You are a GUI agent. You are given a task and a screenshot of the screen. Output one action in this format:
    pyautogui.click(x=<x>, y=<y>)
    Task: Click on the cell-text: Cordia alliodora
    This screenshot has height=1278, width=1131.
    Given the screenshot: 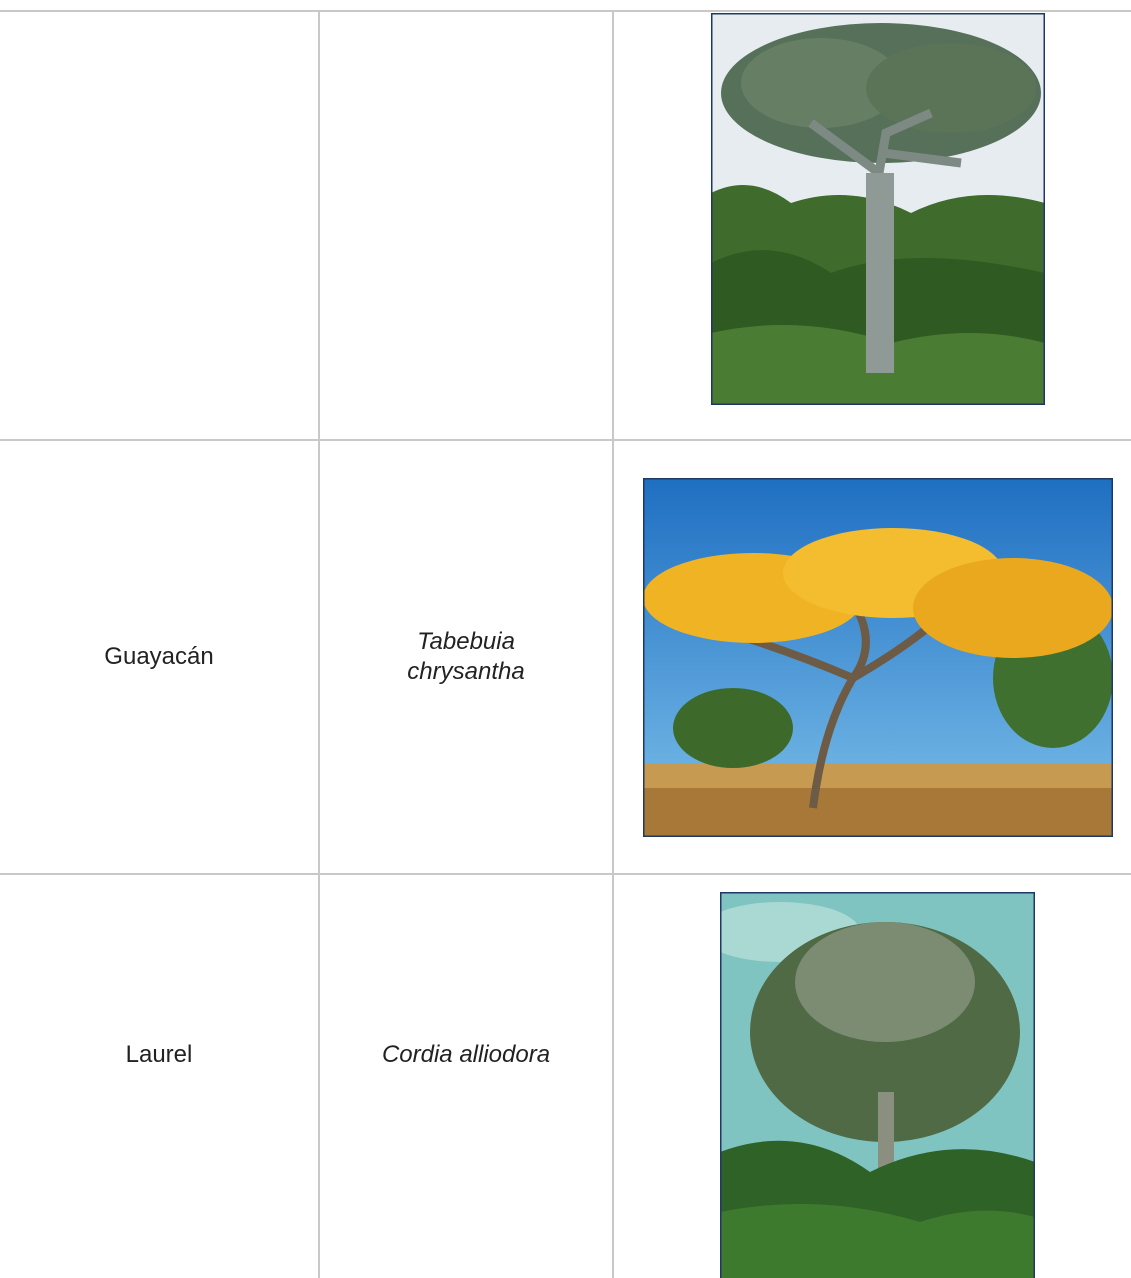 What is the action you would take?
    pyautogui.click(x=466, y=1054)
    